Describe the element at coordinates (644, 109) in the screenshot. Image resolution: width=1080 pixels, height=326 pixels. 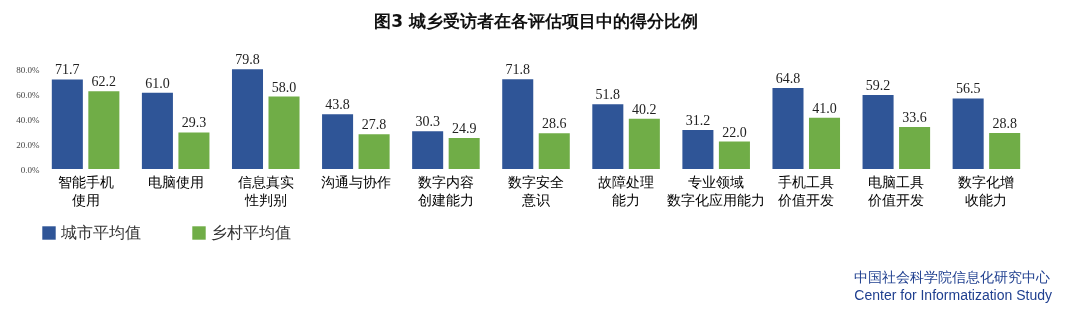
I see `data-label: 40.2` at that location.